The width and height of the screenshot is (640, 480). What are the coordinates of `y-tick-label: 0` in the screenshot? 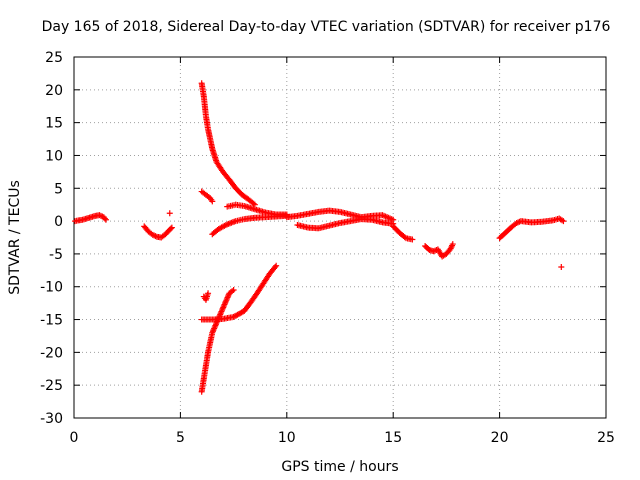 It's located at (58, 222).